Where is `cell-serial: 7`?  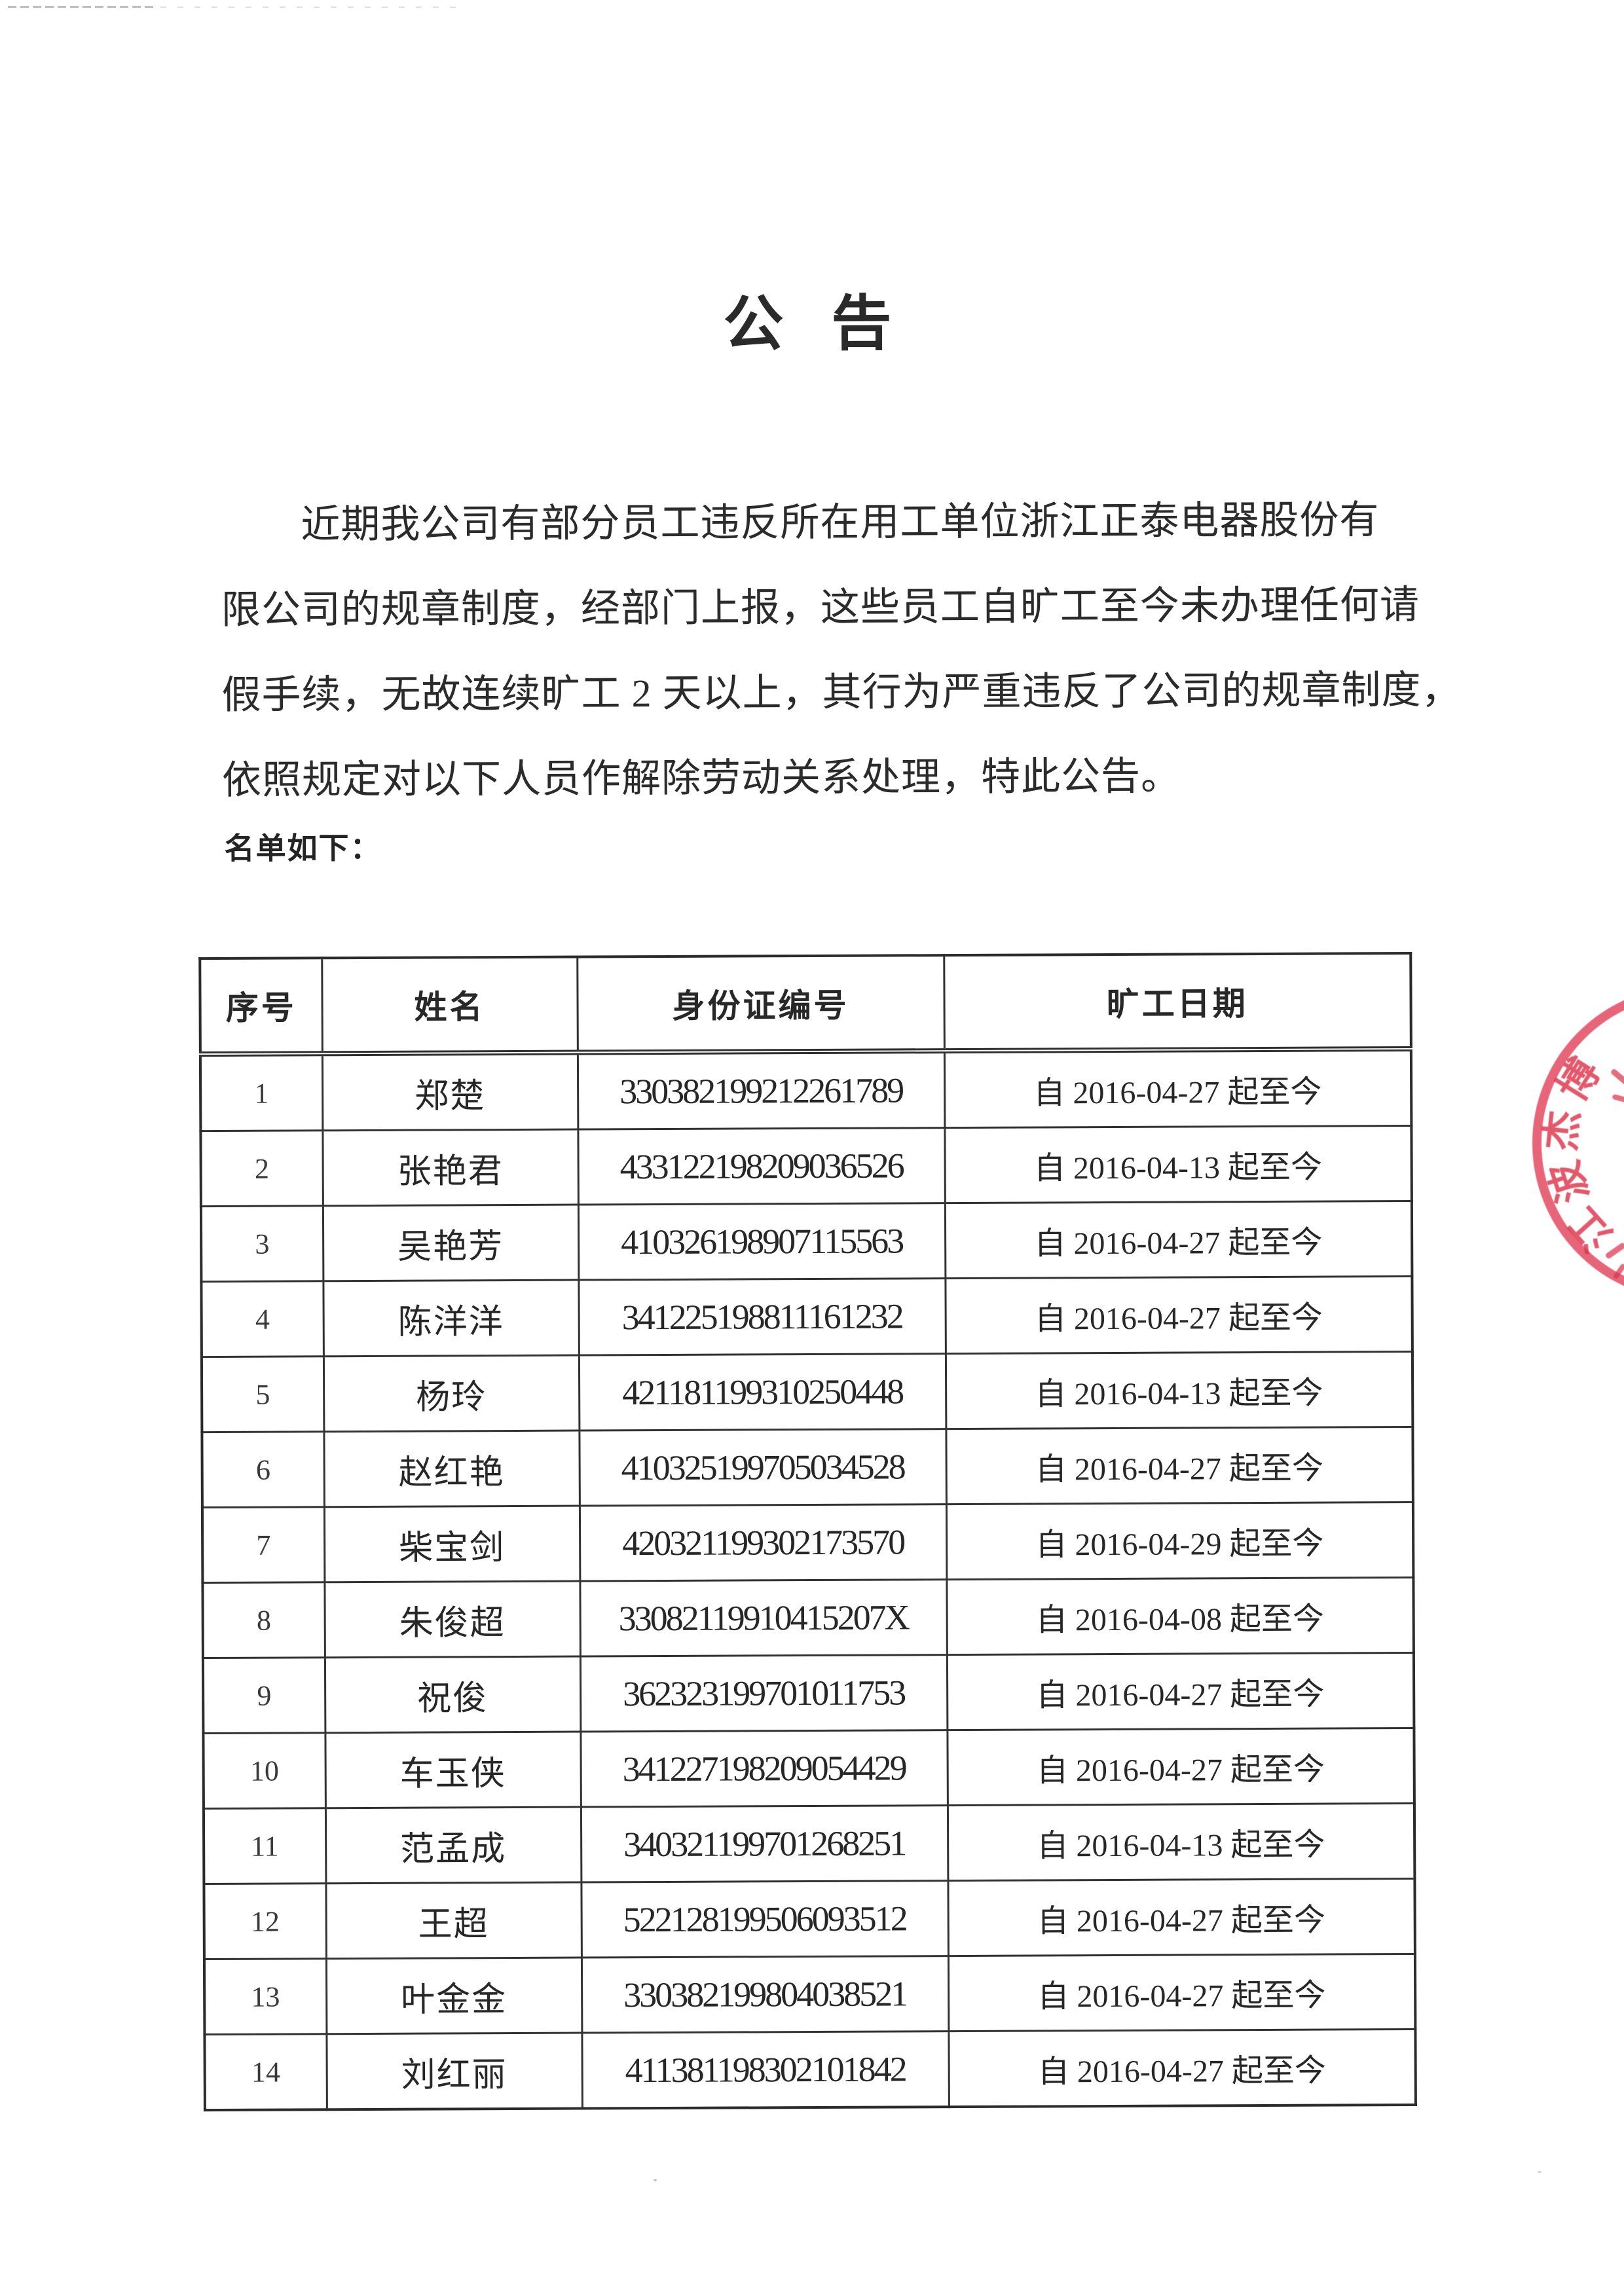
cell-serial: 7 is located at coordinates (263, 1544).